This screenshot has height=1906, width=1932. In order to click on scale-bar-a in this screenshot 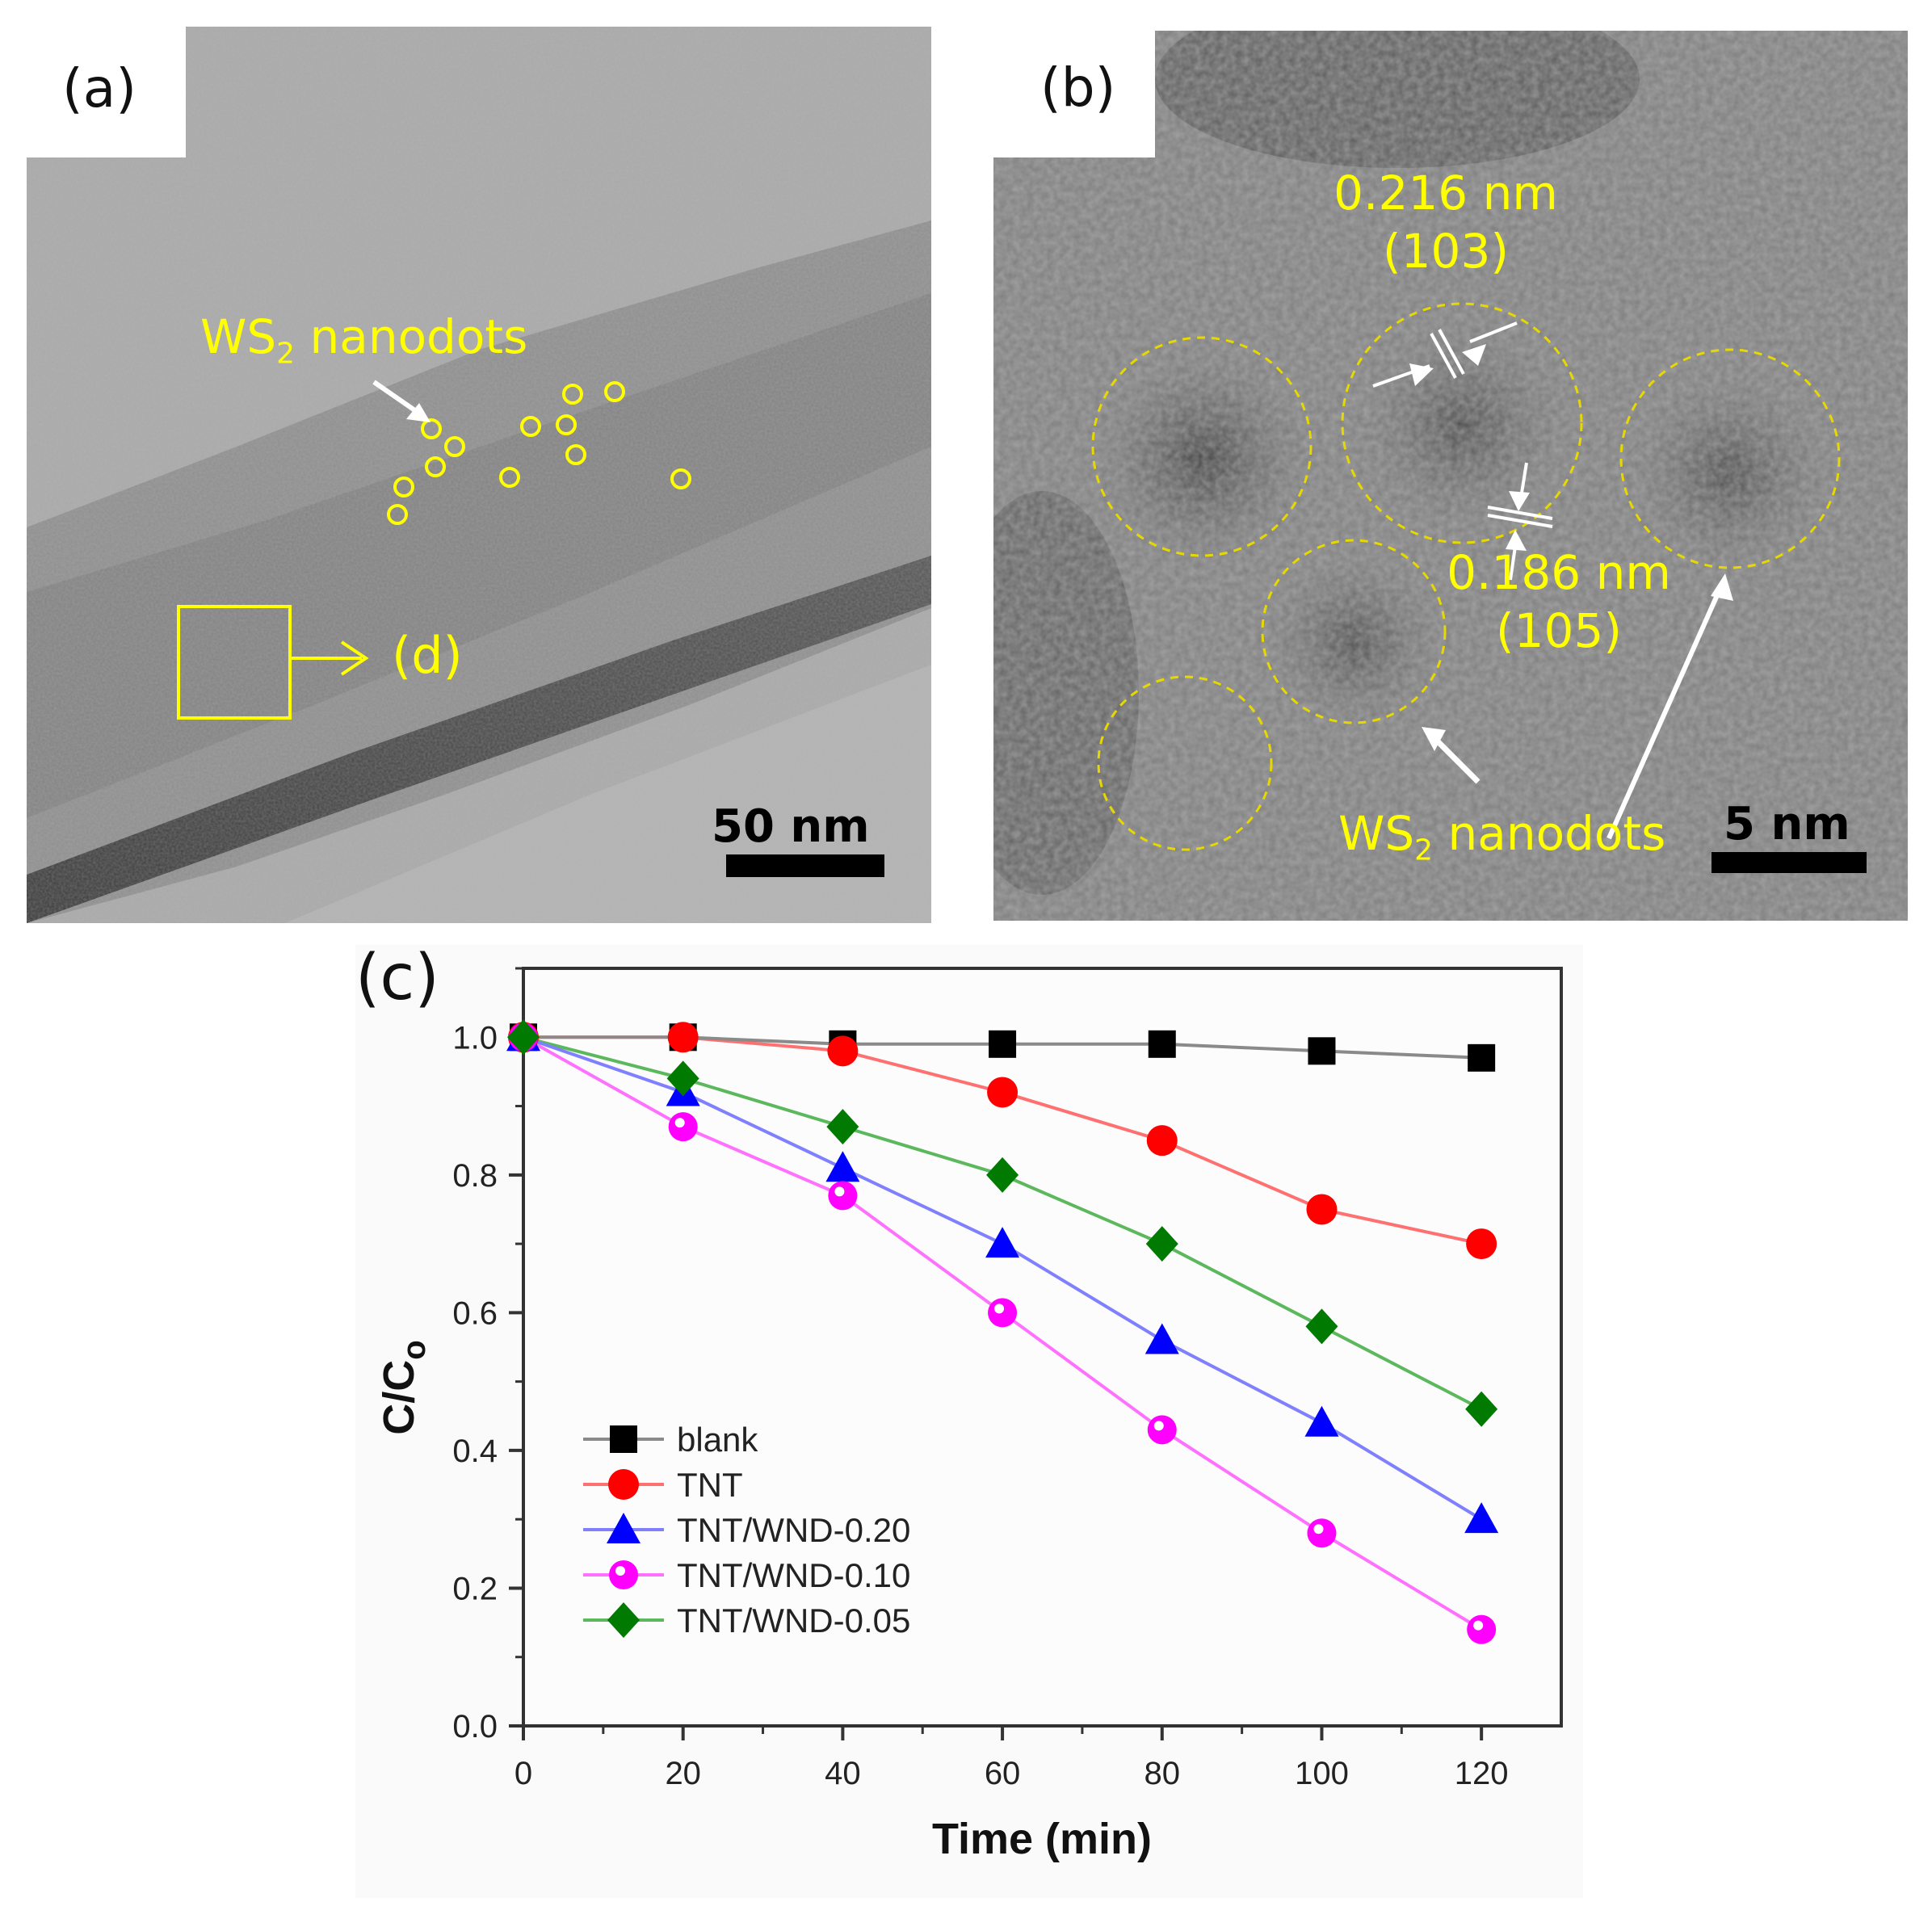, I will do `click(805, 865)`.